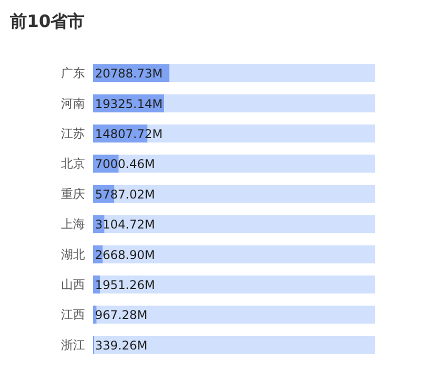 The height and width of the screenshot is (374, 429). Describe the element at coordinates (73, 285) in the screenshot. I see `y-tick-label: 山西` at that location.